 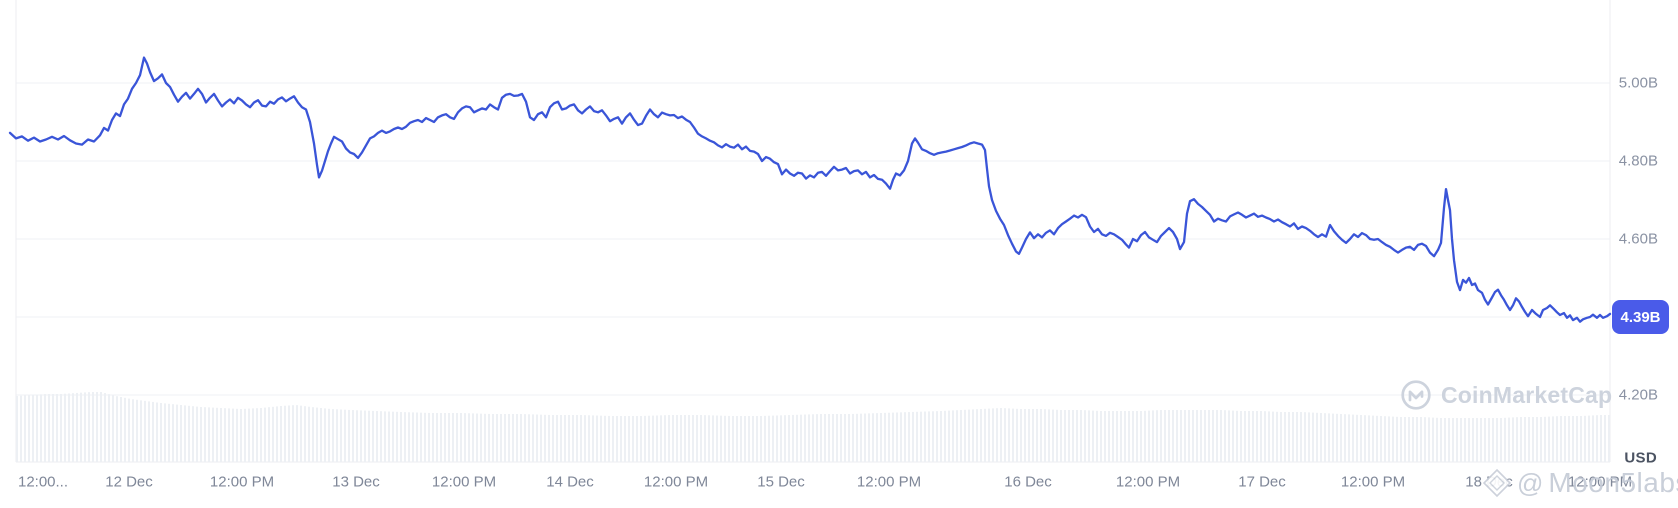 What do you see at coordinates (1497, 483) in the screenshot?
I see `diamond-icon` at bounding box center [1497, 483].